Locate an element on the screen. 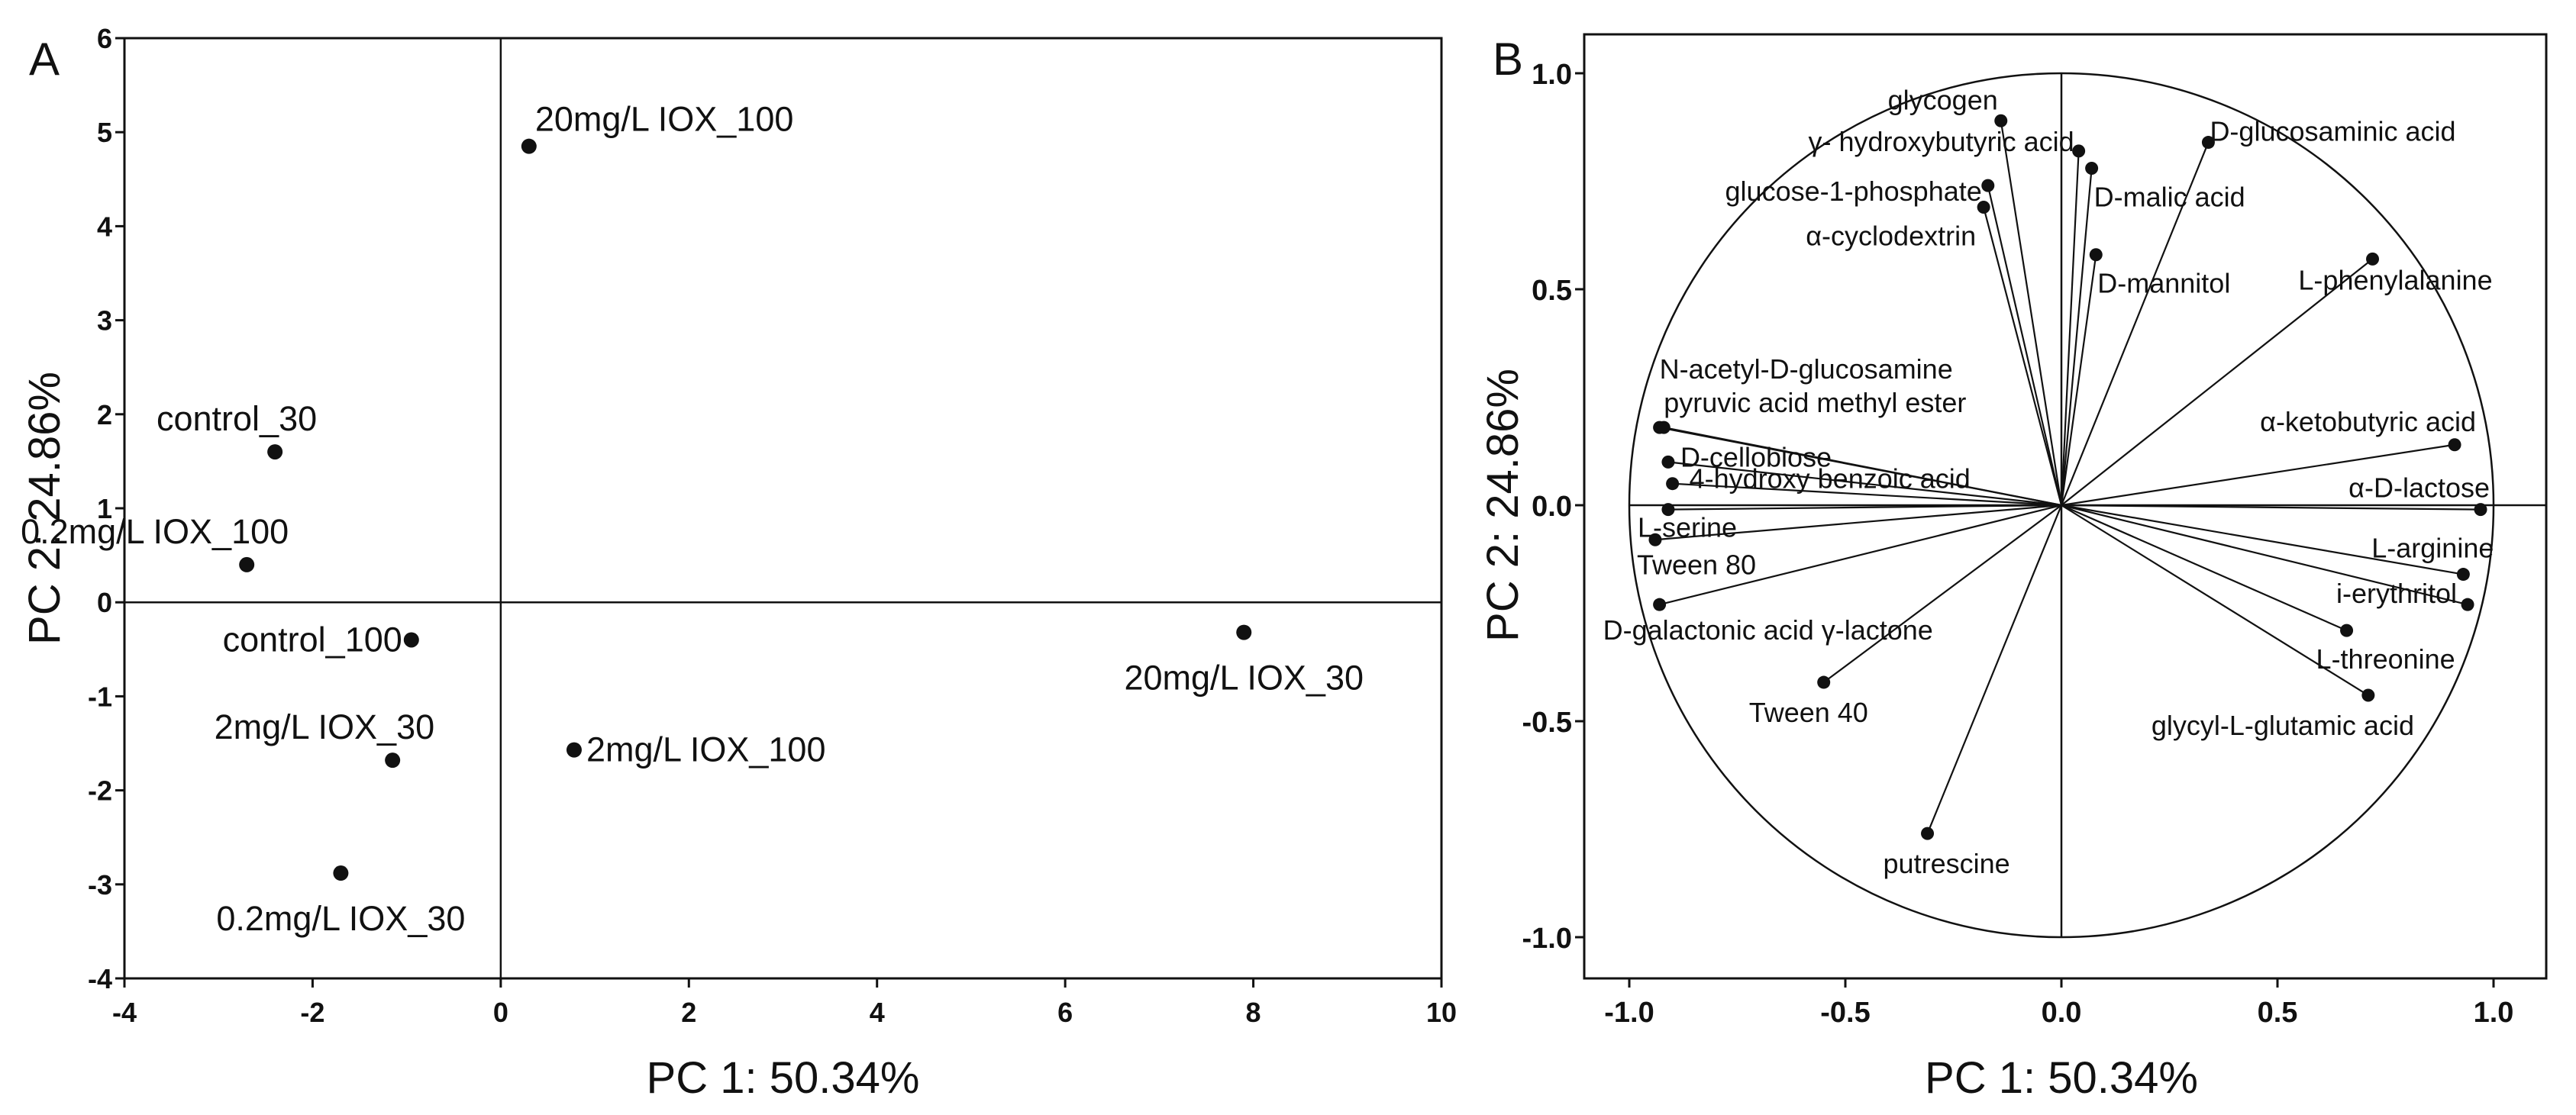 This screenshot has width=2576, height=1115. loading-vector-d-mannitol is located at coordinates (2078, 380).